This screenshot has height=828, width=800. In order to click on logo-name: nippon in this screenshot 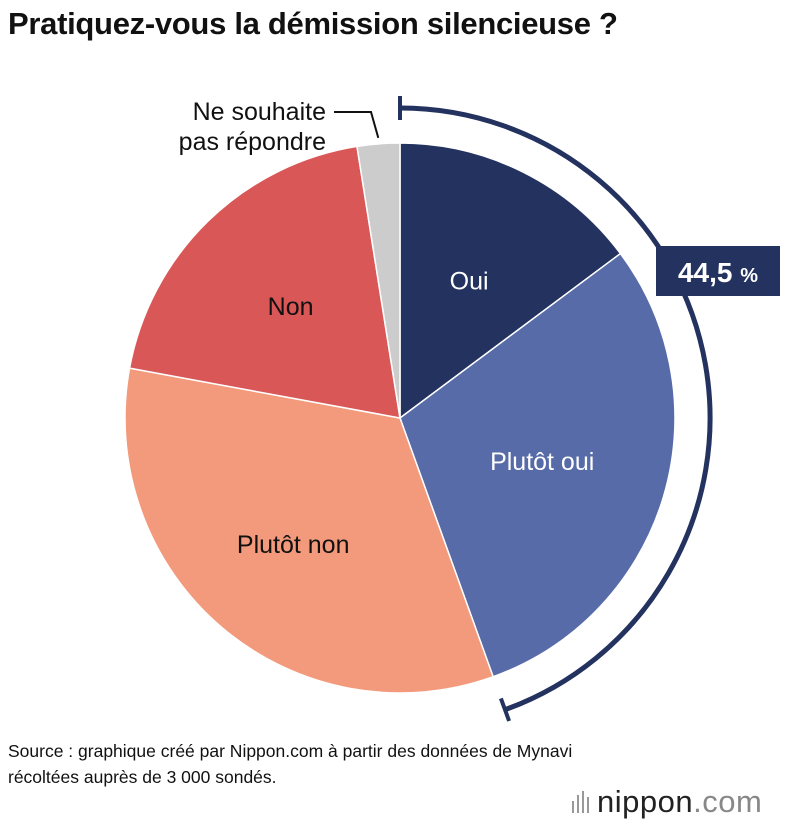, I will do `click(645, 801)`.